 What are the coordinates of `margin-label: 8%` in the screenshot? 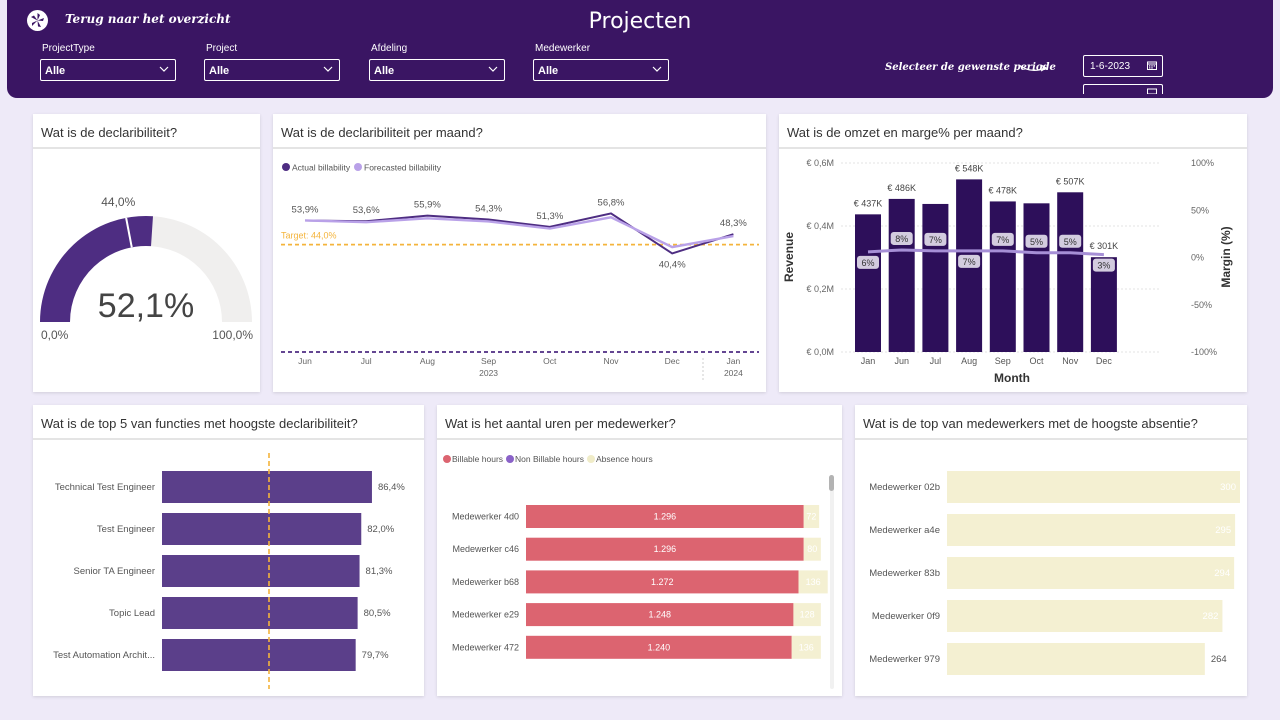 It's located at (901, 239).